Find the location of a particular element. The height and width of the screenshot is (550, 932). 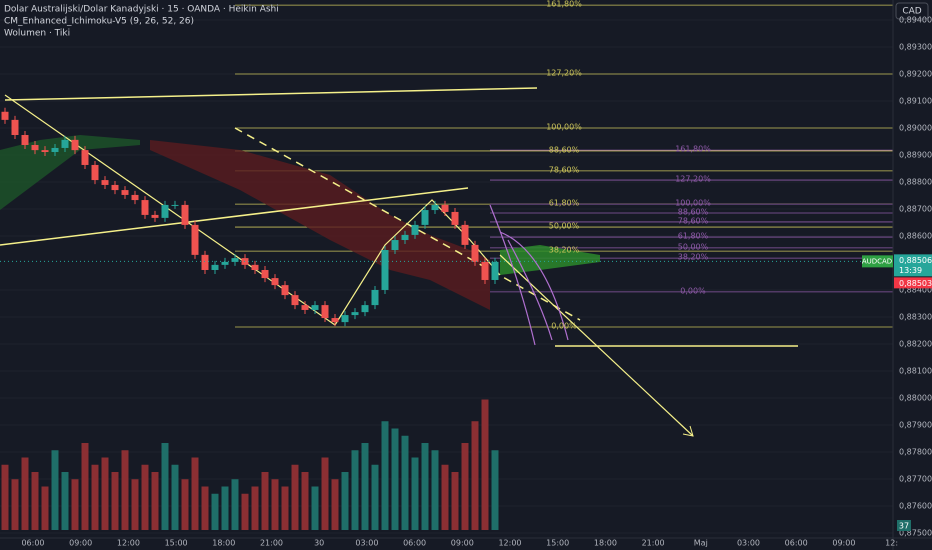

arrow-head is located at coordinates (688, 431).